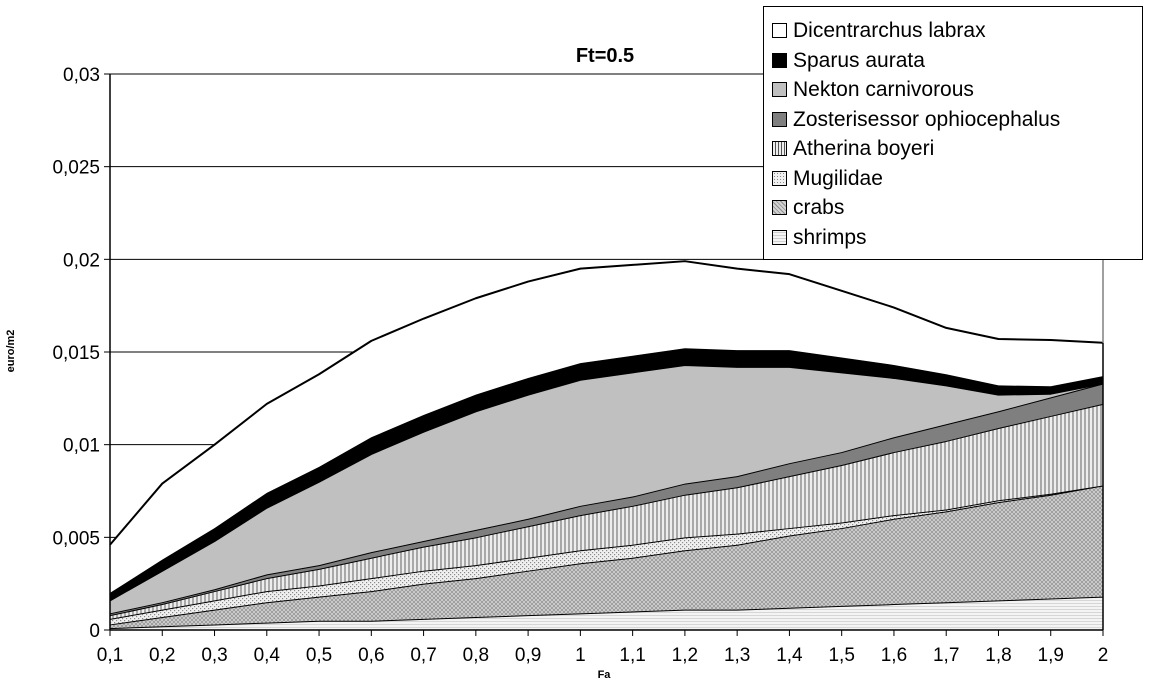 This screenshot has height=684, width=1155. I want to click on y-tick-label: 0,03, so click(81, 75).